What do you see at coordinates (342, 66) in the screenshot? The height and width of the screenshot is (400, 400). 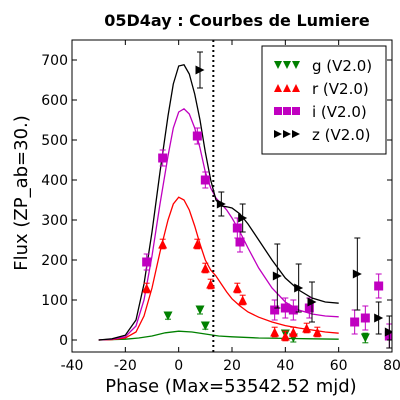 I see `legend-g-label: g (V2.0)` at bounding box center [342, 66].